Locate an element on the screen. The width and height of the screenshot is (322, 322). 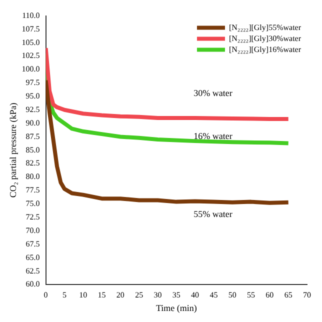
x-tick-label: 15 is located at coordinates (102, 295).